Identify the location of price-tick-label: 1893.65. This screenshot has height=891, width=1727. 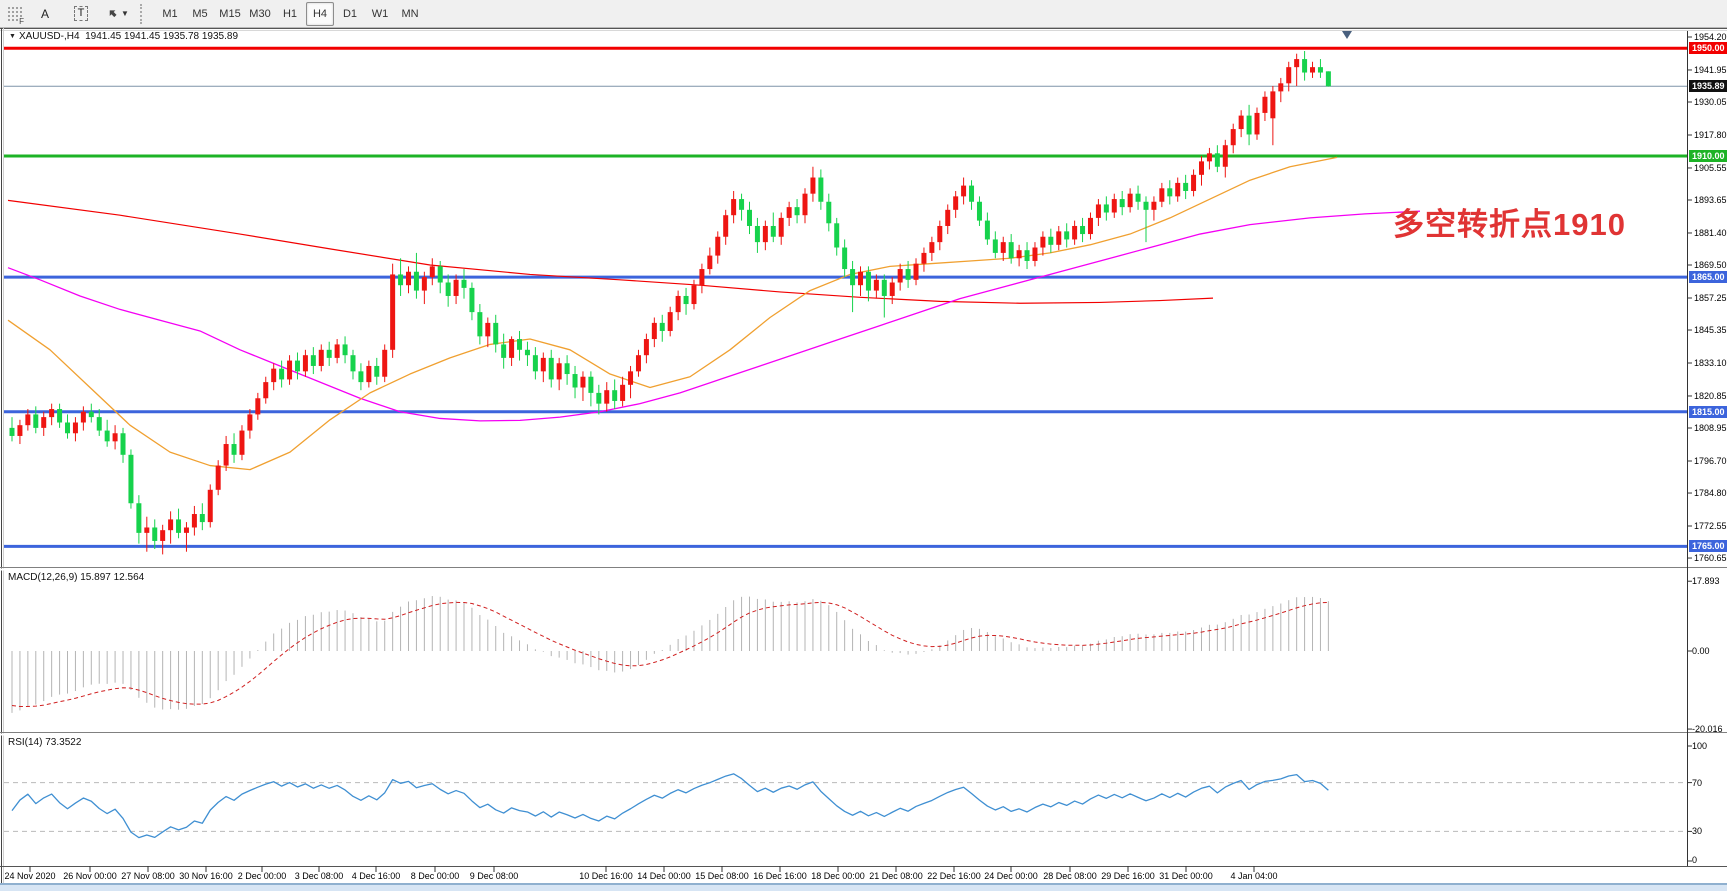
(1710, 200).